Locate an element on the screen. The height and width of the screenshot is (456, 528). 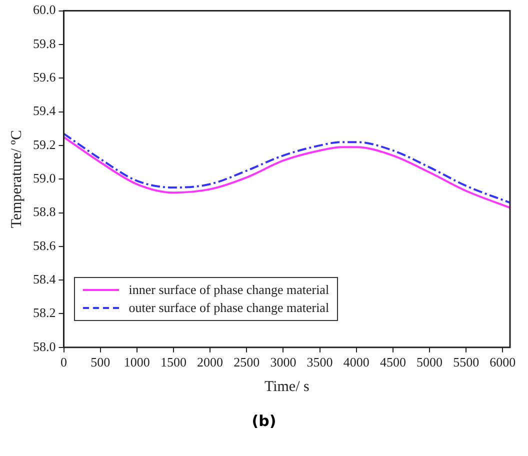
y-tick-label: 58.4 is located at coordinates (44, 279).